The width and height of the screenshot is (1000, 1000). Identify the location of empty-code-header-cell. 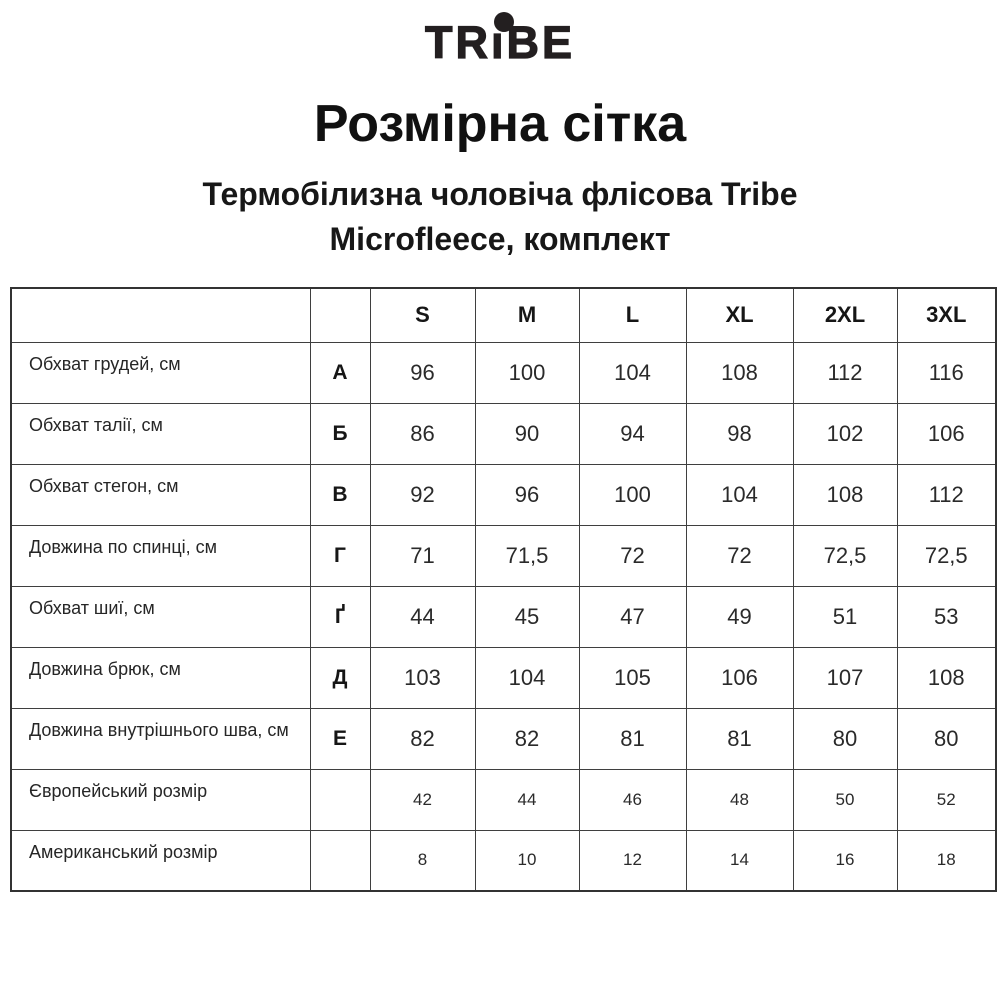
(340, 315).